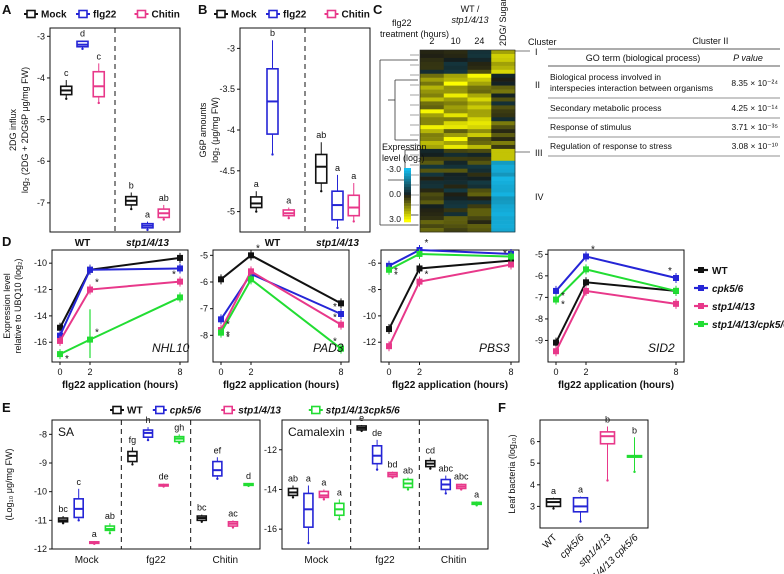  I want to click on y-axis-label: Leaf bacteria (log₁₀), so click(512, 473).